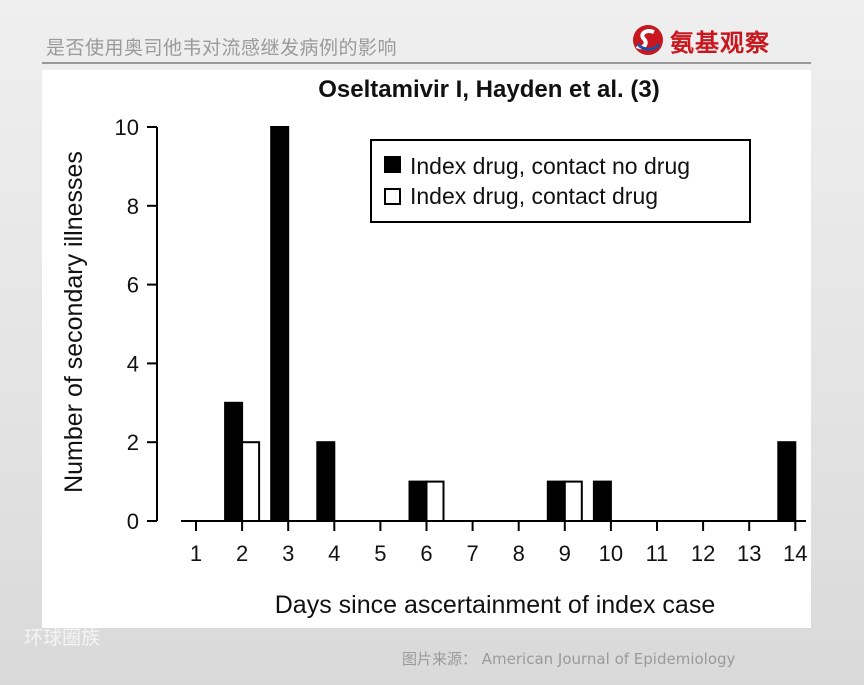 The height and width of the screenshot is (685, 864). Describe the element at coordinates (519, 553) in the screenshot. I see `x-tick-label: 8` at that location.